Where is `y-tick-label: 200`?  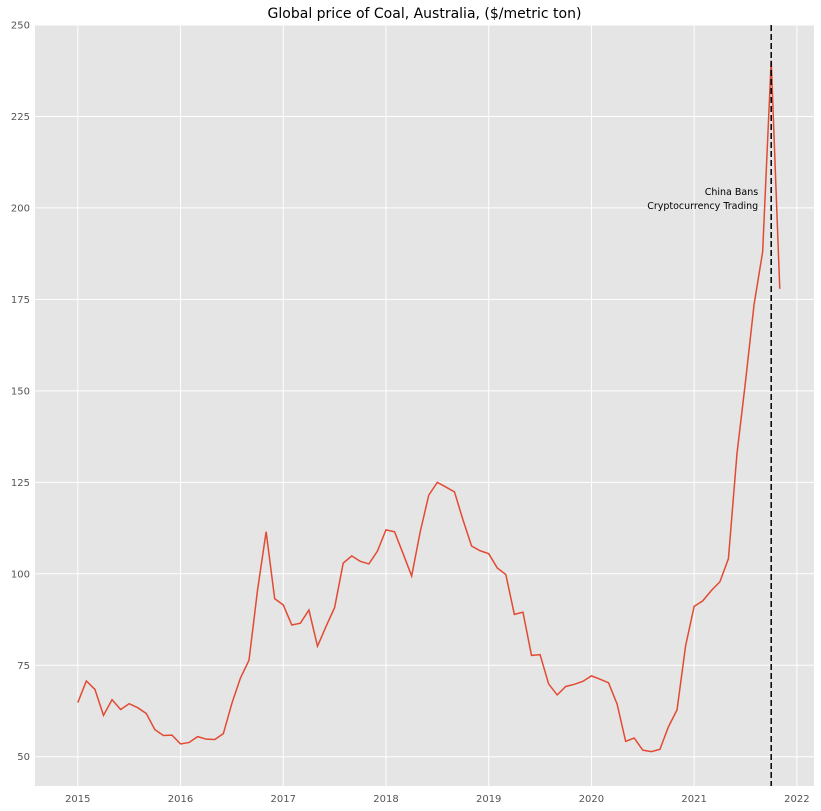 y-tick-label: 200 is located at coordinates (20, 208).